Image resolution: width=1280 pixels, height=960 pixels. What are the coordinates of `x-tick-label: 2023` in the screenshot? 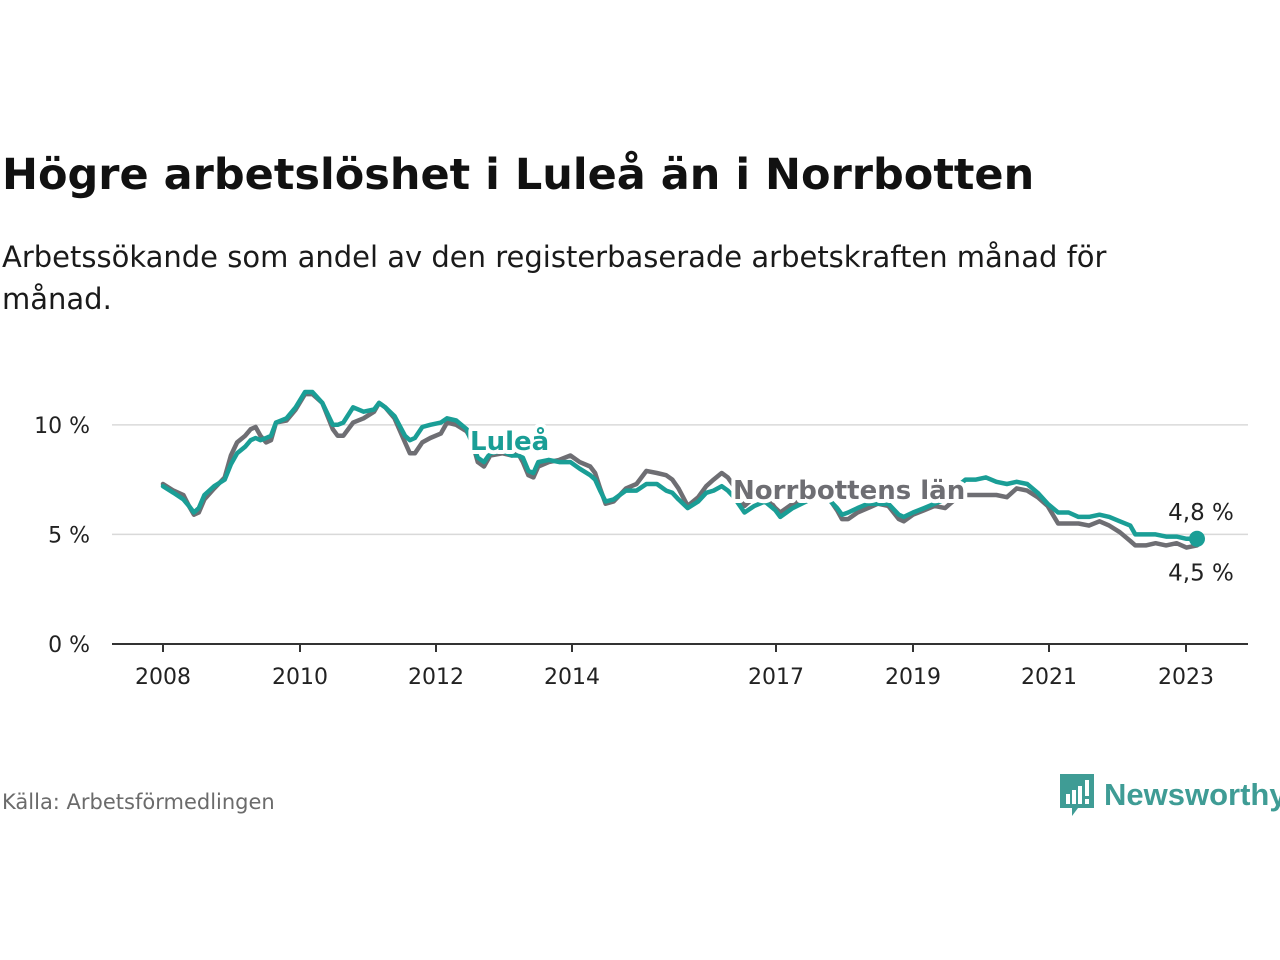 It's located at (1186, 677).